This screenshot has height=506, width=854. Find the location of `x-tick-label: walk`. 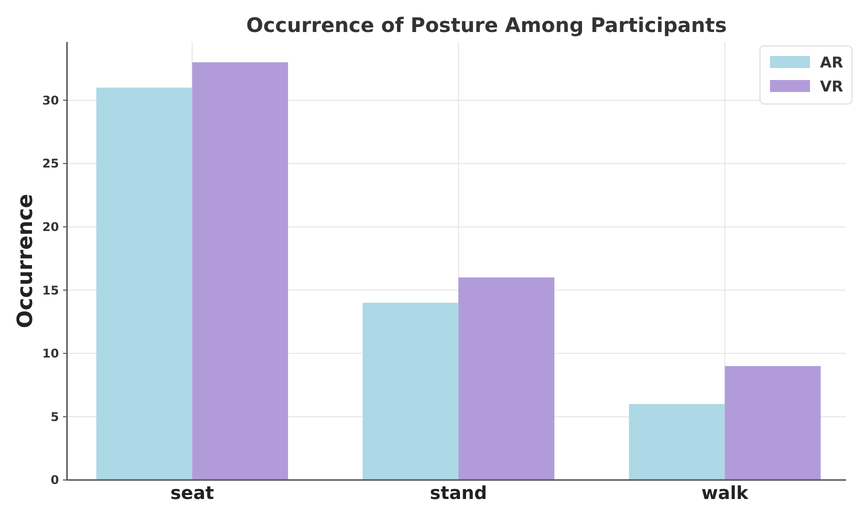

x-tick-label: walk is located at coordinates (725, 493).